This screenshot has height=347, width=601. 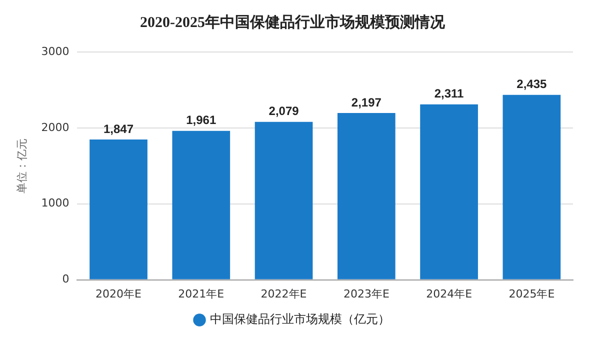 I want to click on y-tick-label: 3000, so click(x=55, y=51).